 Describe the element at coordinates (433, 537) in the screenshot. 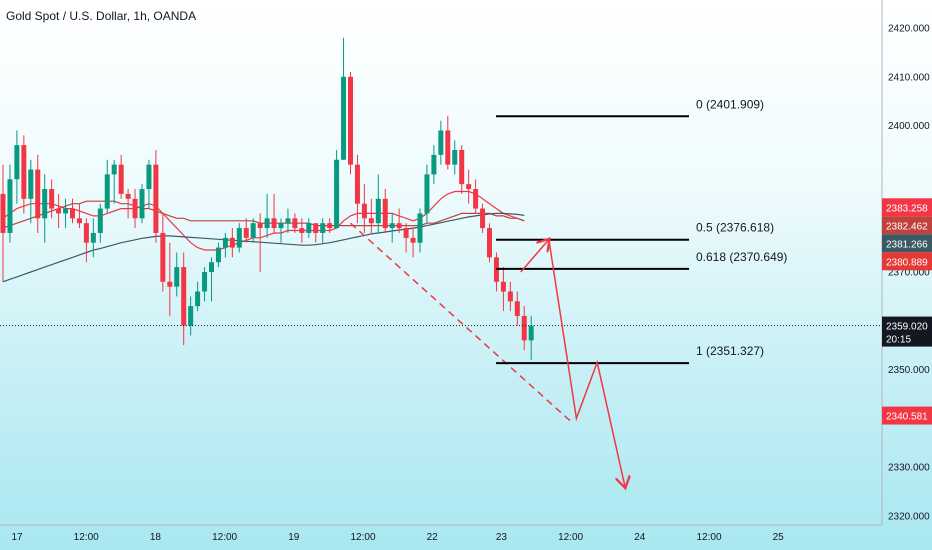

I see `x-tick-label: 22` at that location.